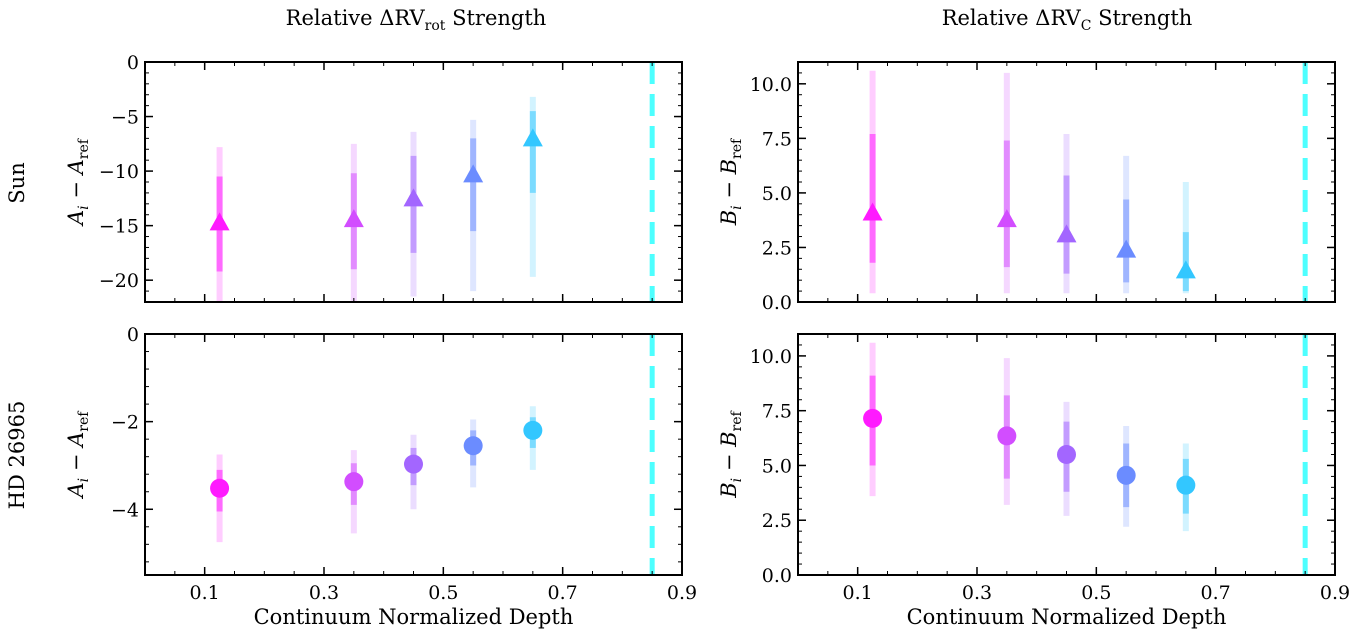  I want to click on y-tick-label: −15, so click(119, 227).